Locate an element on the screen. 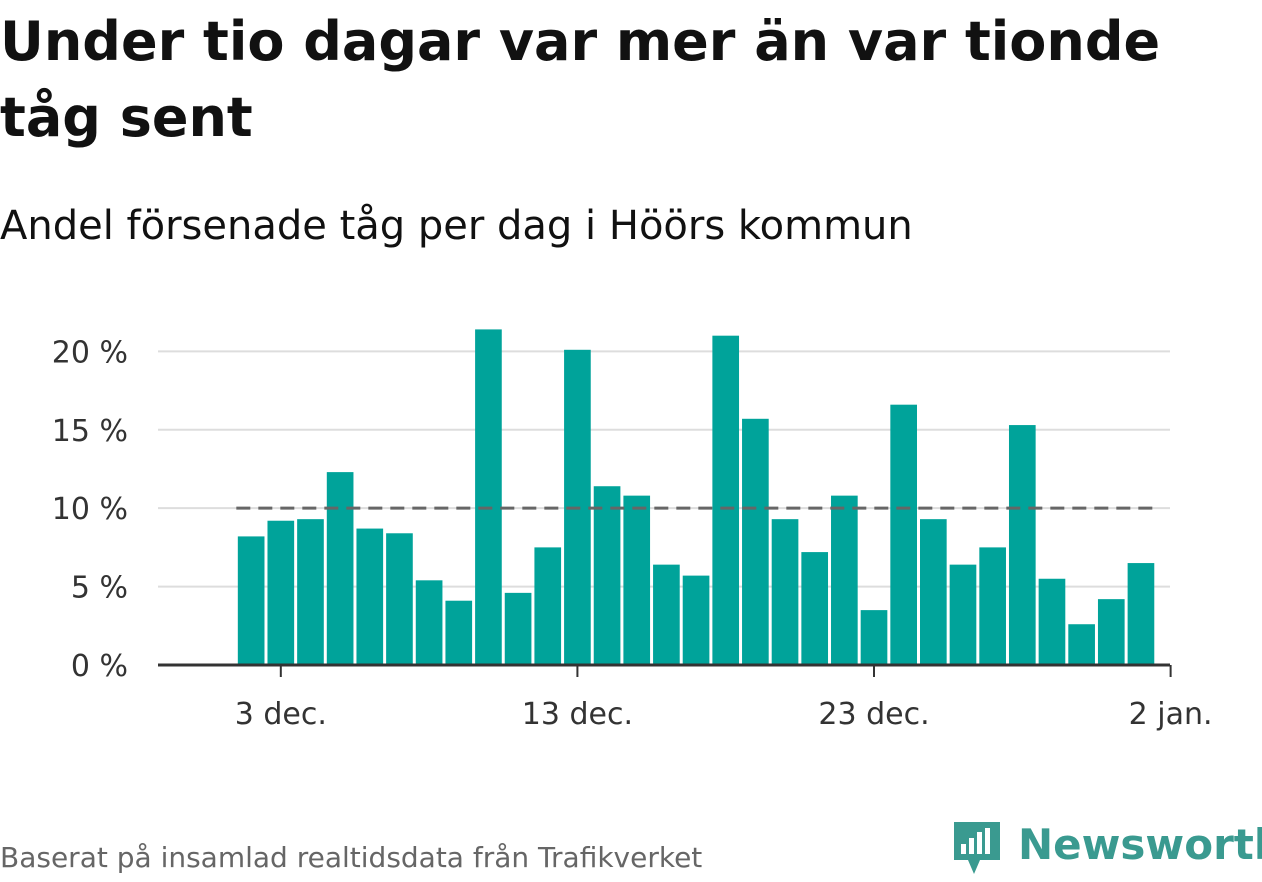  x-tick-label: 3 dec. is located at coordinates (281, 714).